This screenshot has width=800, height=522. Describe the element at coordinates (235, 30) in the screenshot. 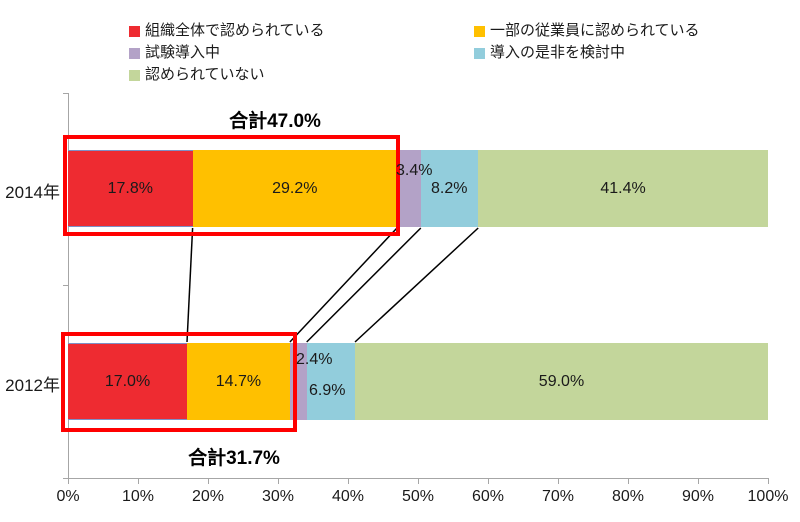

I see `legend-label: 組織全体で認められている` at that location.